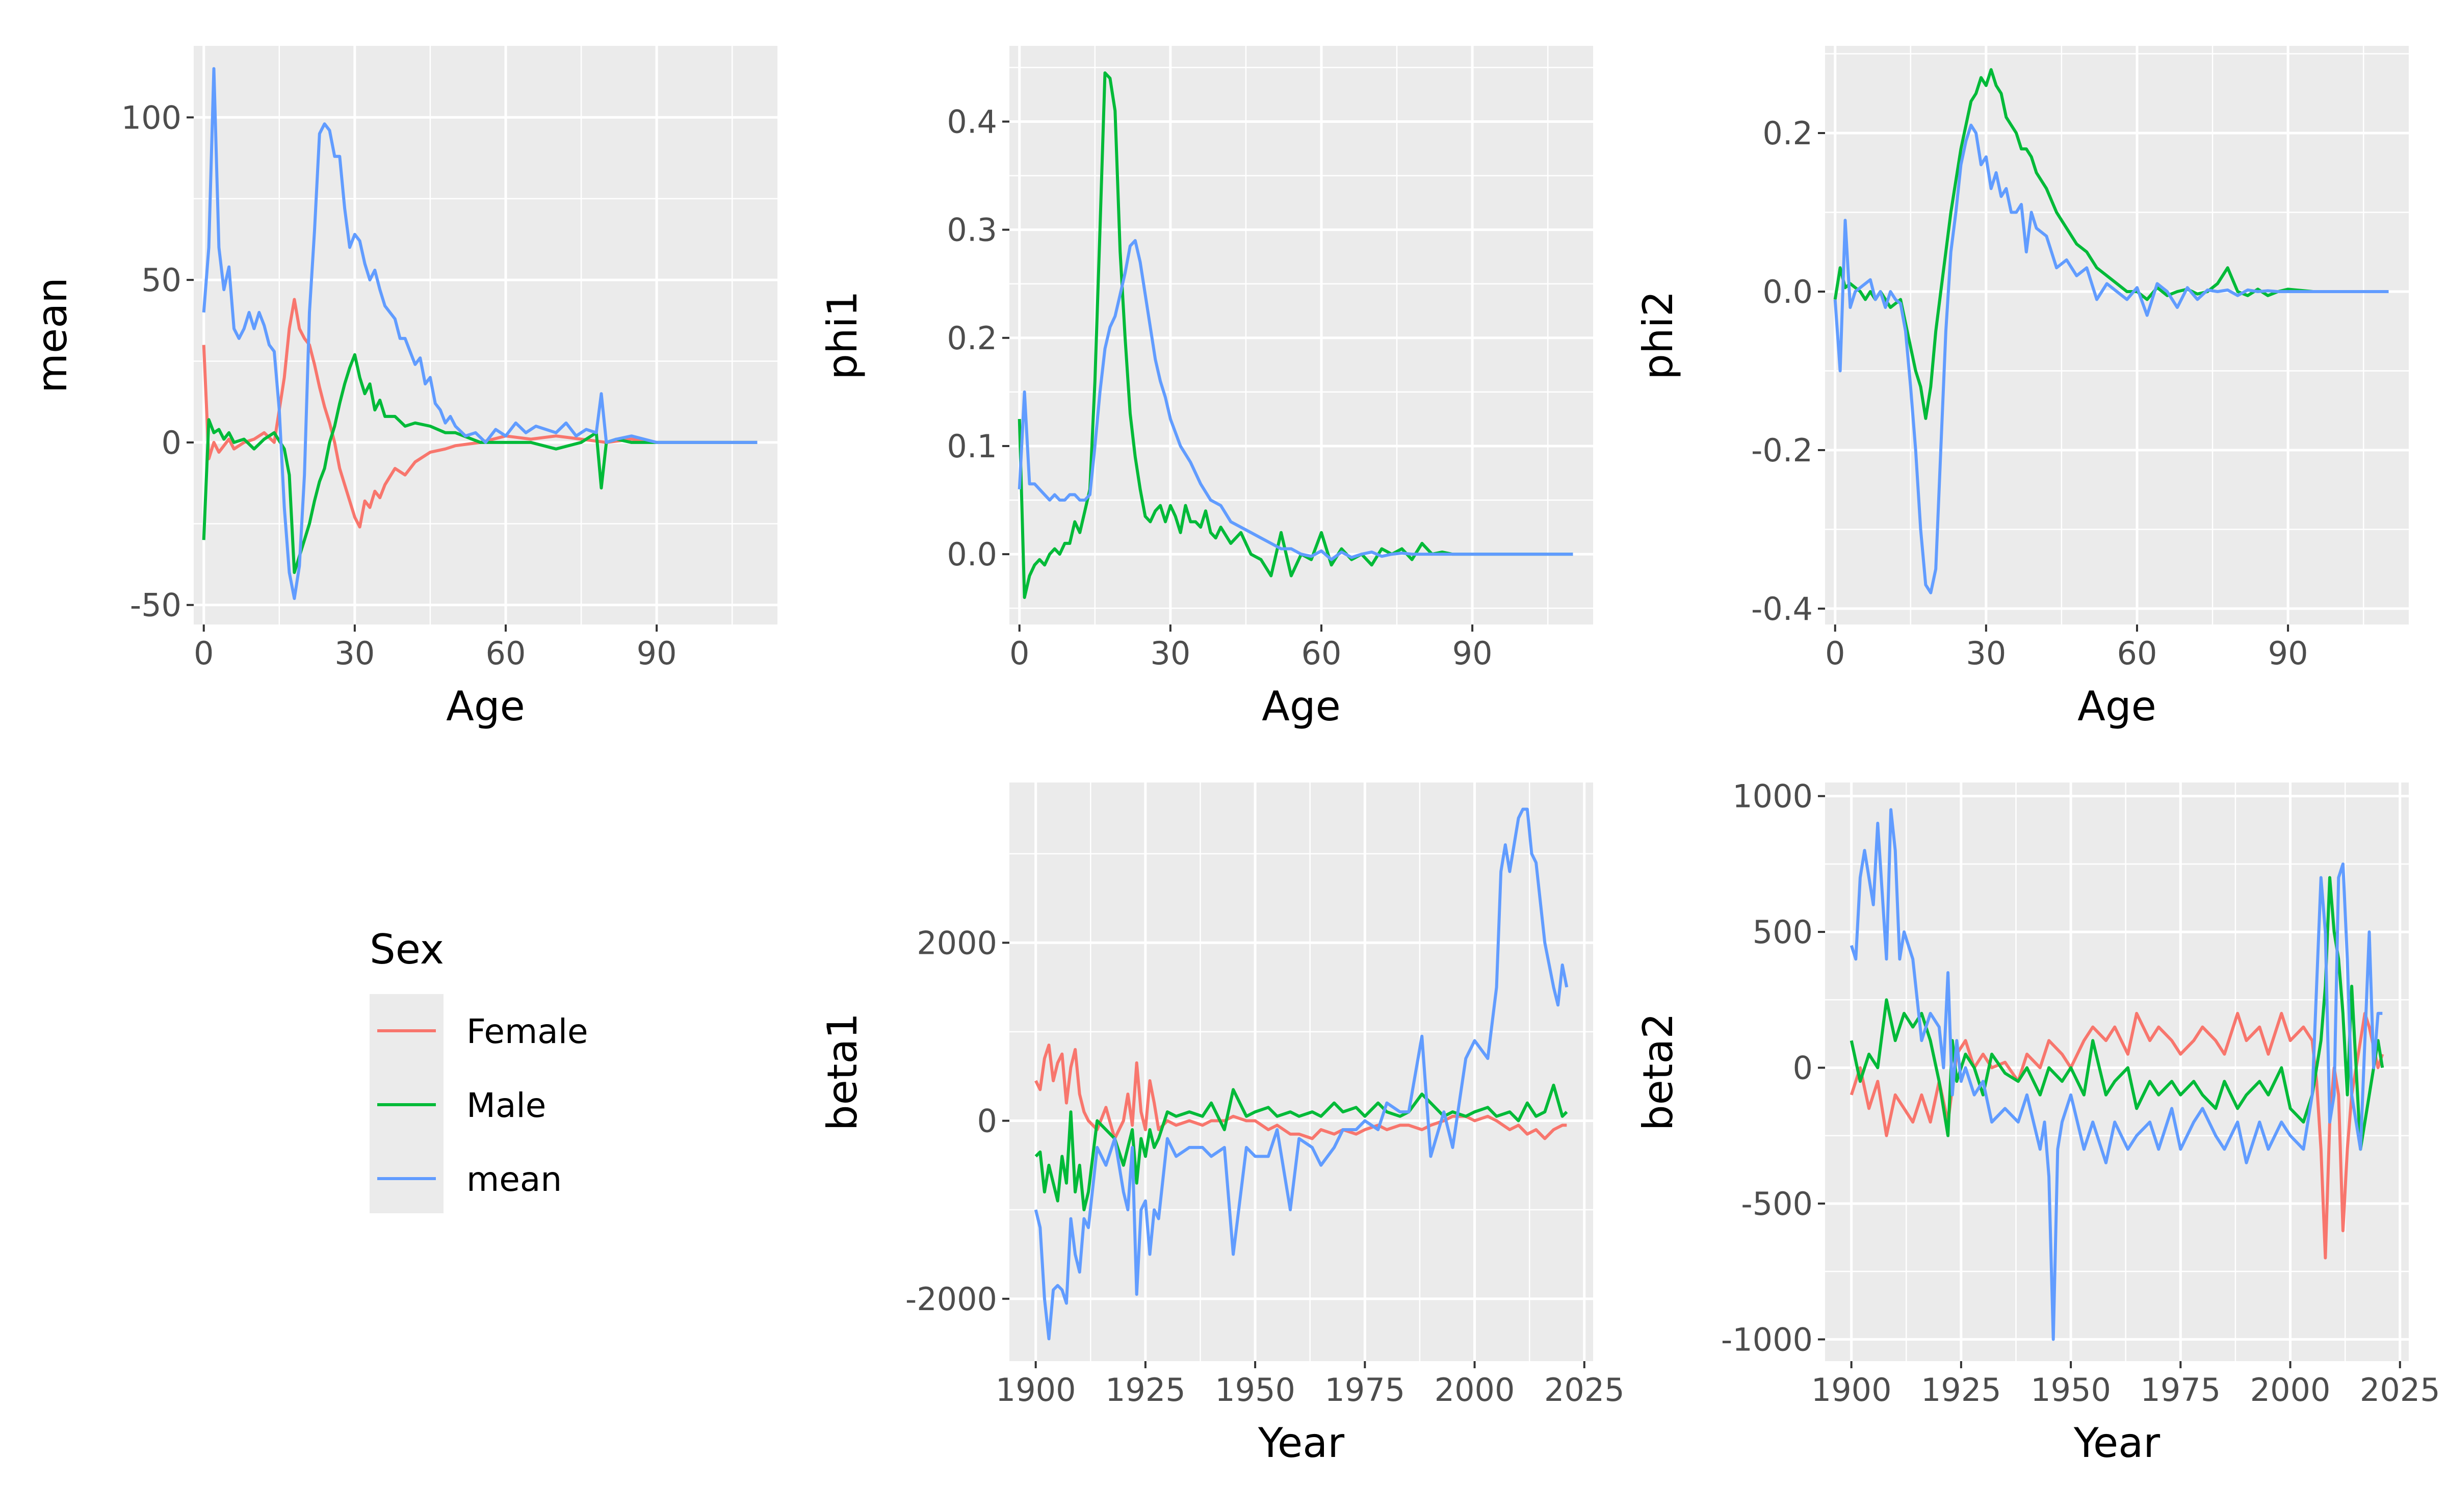 The height and width of the screenshot is (1512, 2447). What do you see at coordinates (479, 1069) in the screenshot?
I see `legend: Sex Female Male mean` at bounding box center [479, 1069].